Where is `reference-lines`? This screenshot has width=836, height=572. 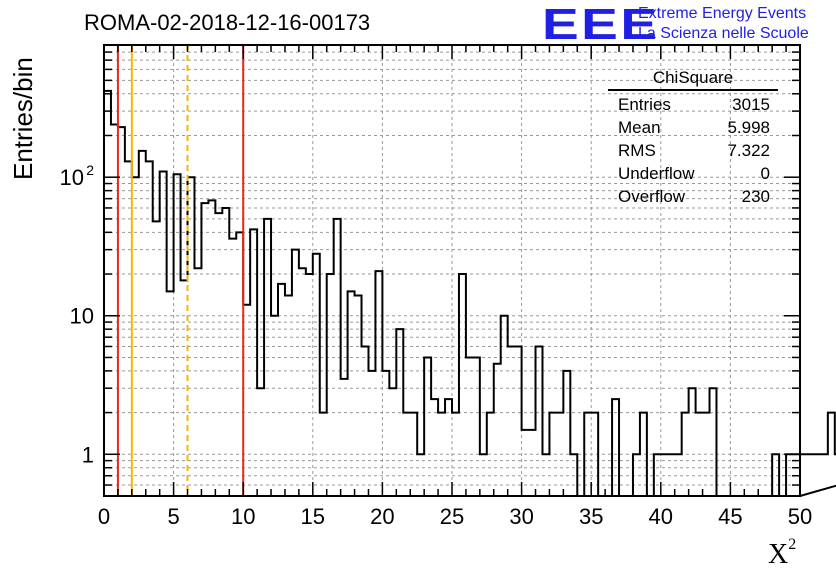
reference-lines is located at coordinates (180, 270).